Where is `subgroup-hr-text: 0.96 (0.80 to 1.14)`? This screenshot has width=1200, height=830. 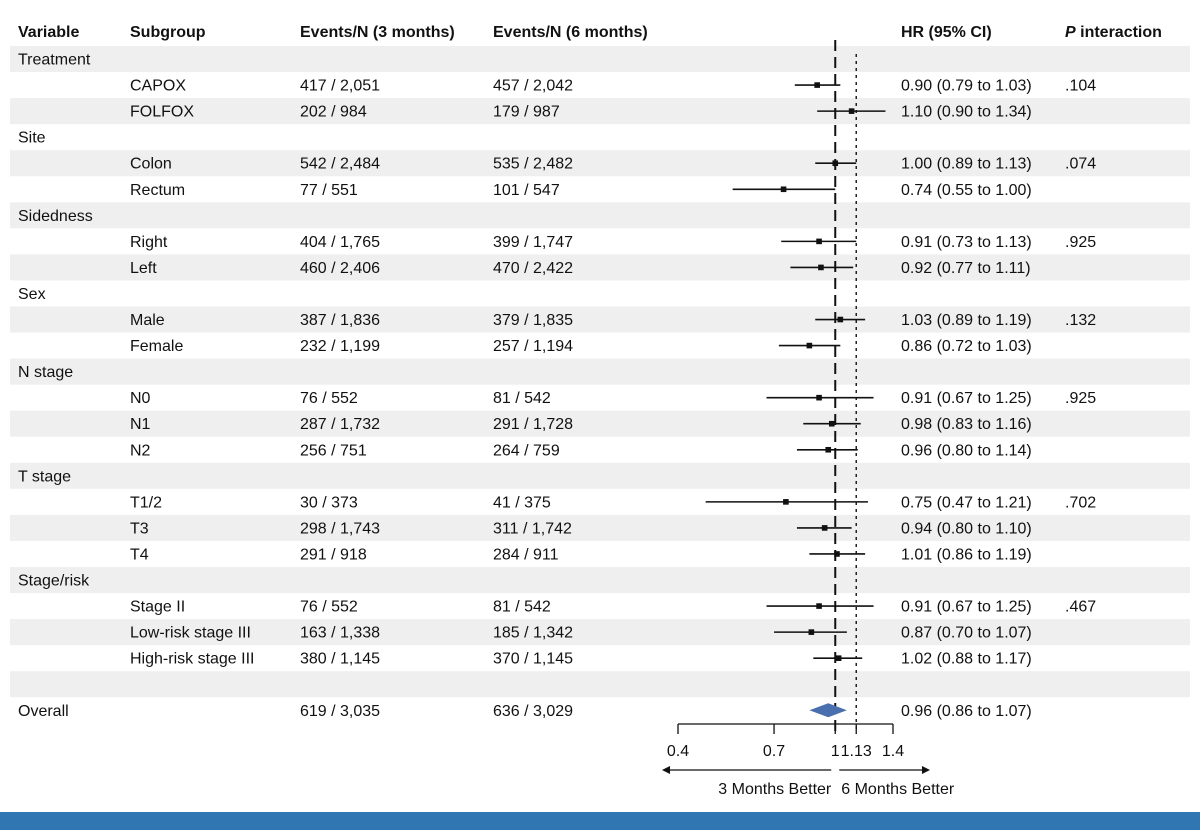 subgroup-hr-text: 0.96 (0.80 to 1.14) is located at coordinates (966, 450).